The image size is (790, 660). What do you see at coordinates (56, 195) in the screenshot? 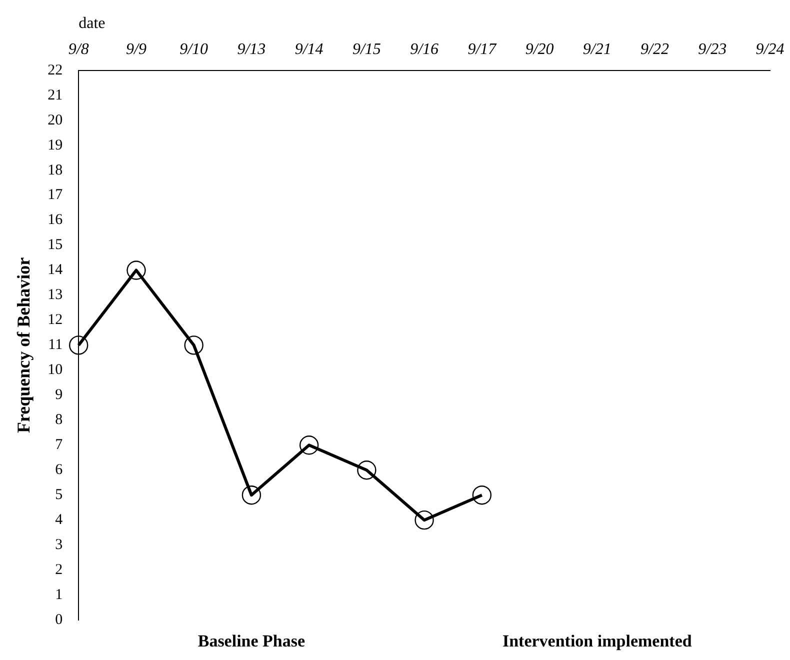
I see `y-tick-label: 17` at bounding box center [56, 195].